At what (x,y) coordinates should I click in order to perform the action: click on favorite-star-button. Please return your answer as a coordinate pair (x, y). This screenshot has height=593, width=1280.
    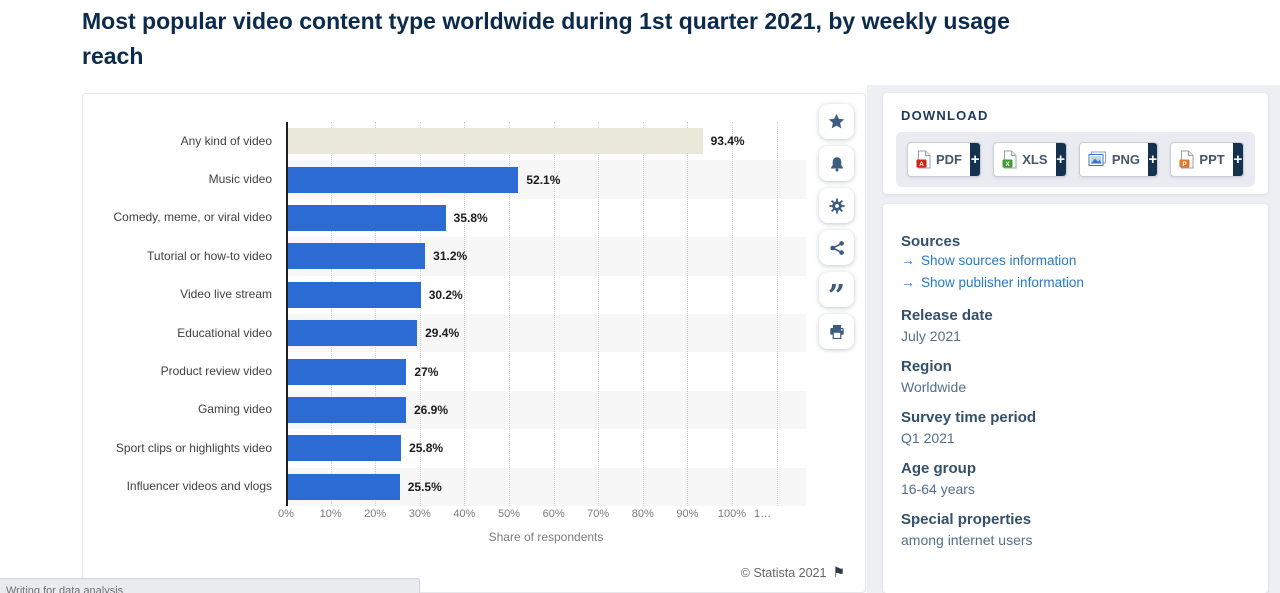
    Looking at the image, I should click on (836, 121).